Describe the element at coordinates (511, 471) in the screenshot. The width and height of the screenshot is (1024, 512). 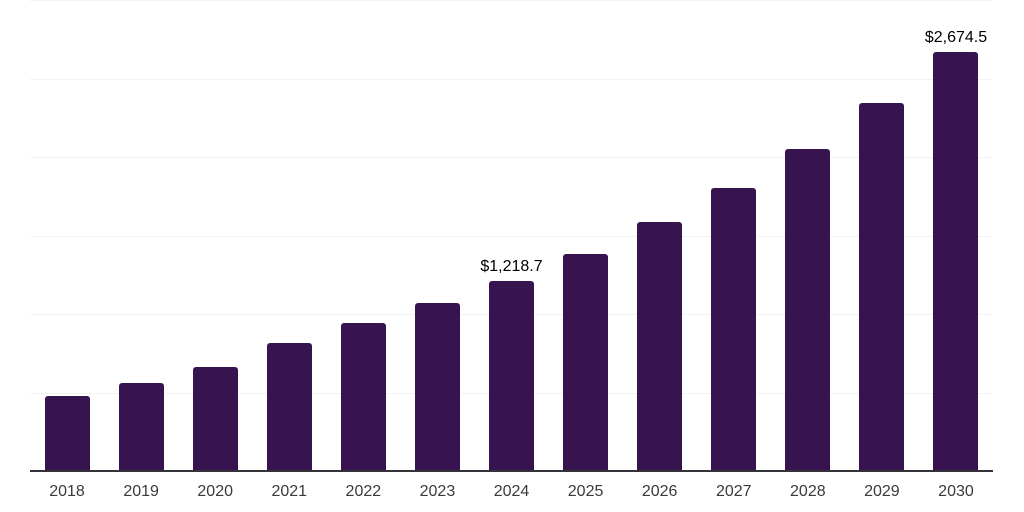
I see `x-axis-line` at that location.